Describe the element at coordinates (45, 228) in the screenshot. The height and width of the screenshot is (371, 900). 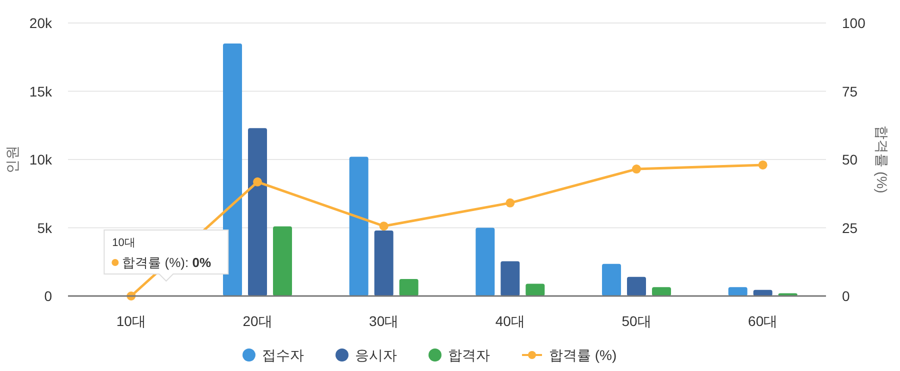
I see `y-tick-label: 5k` at that location.